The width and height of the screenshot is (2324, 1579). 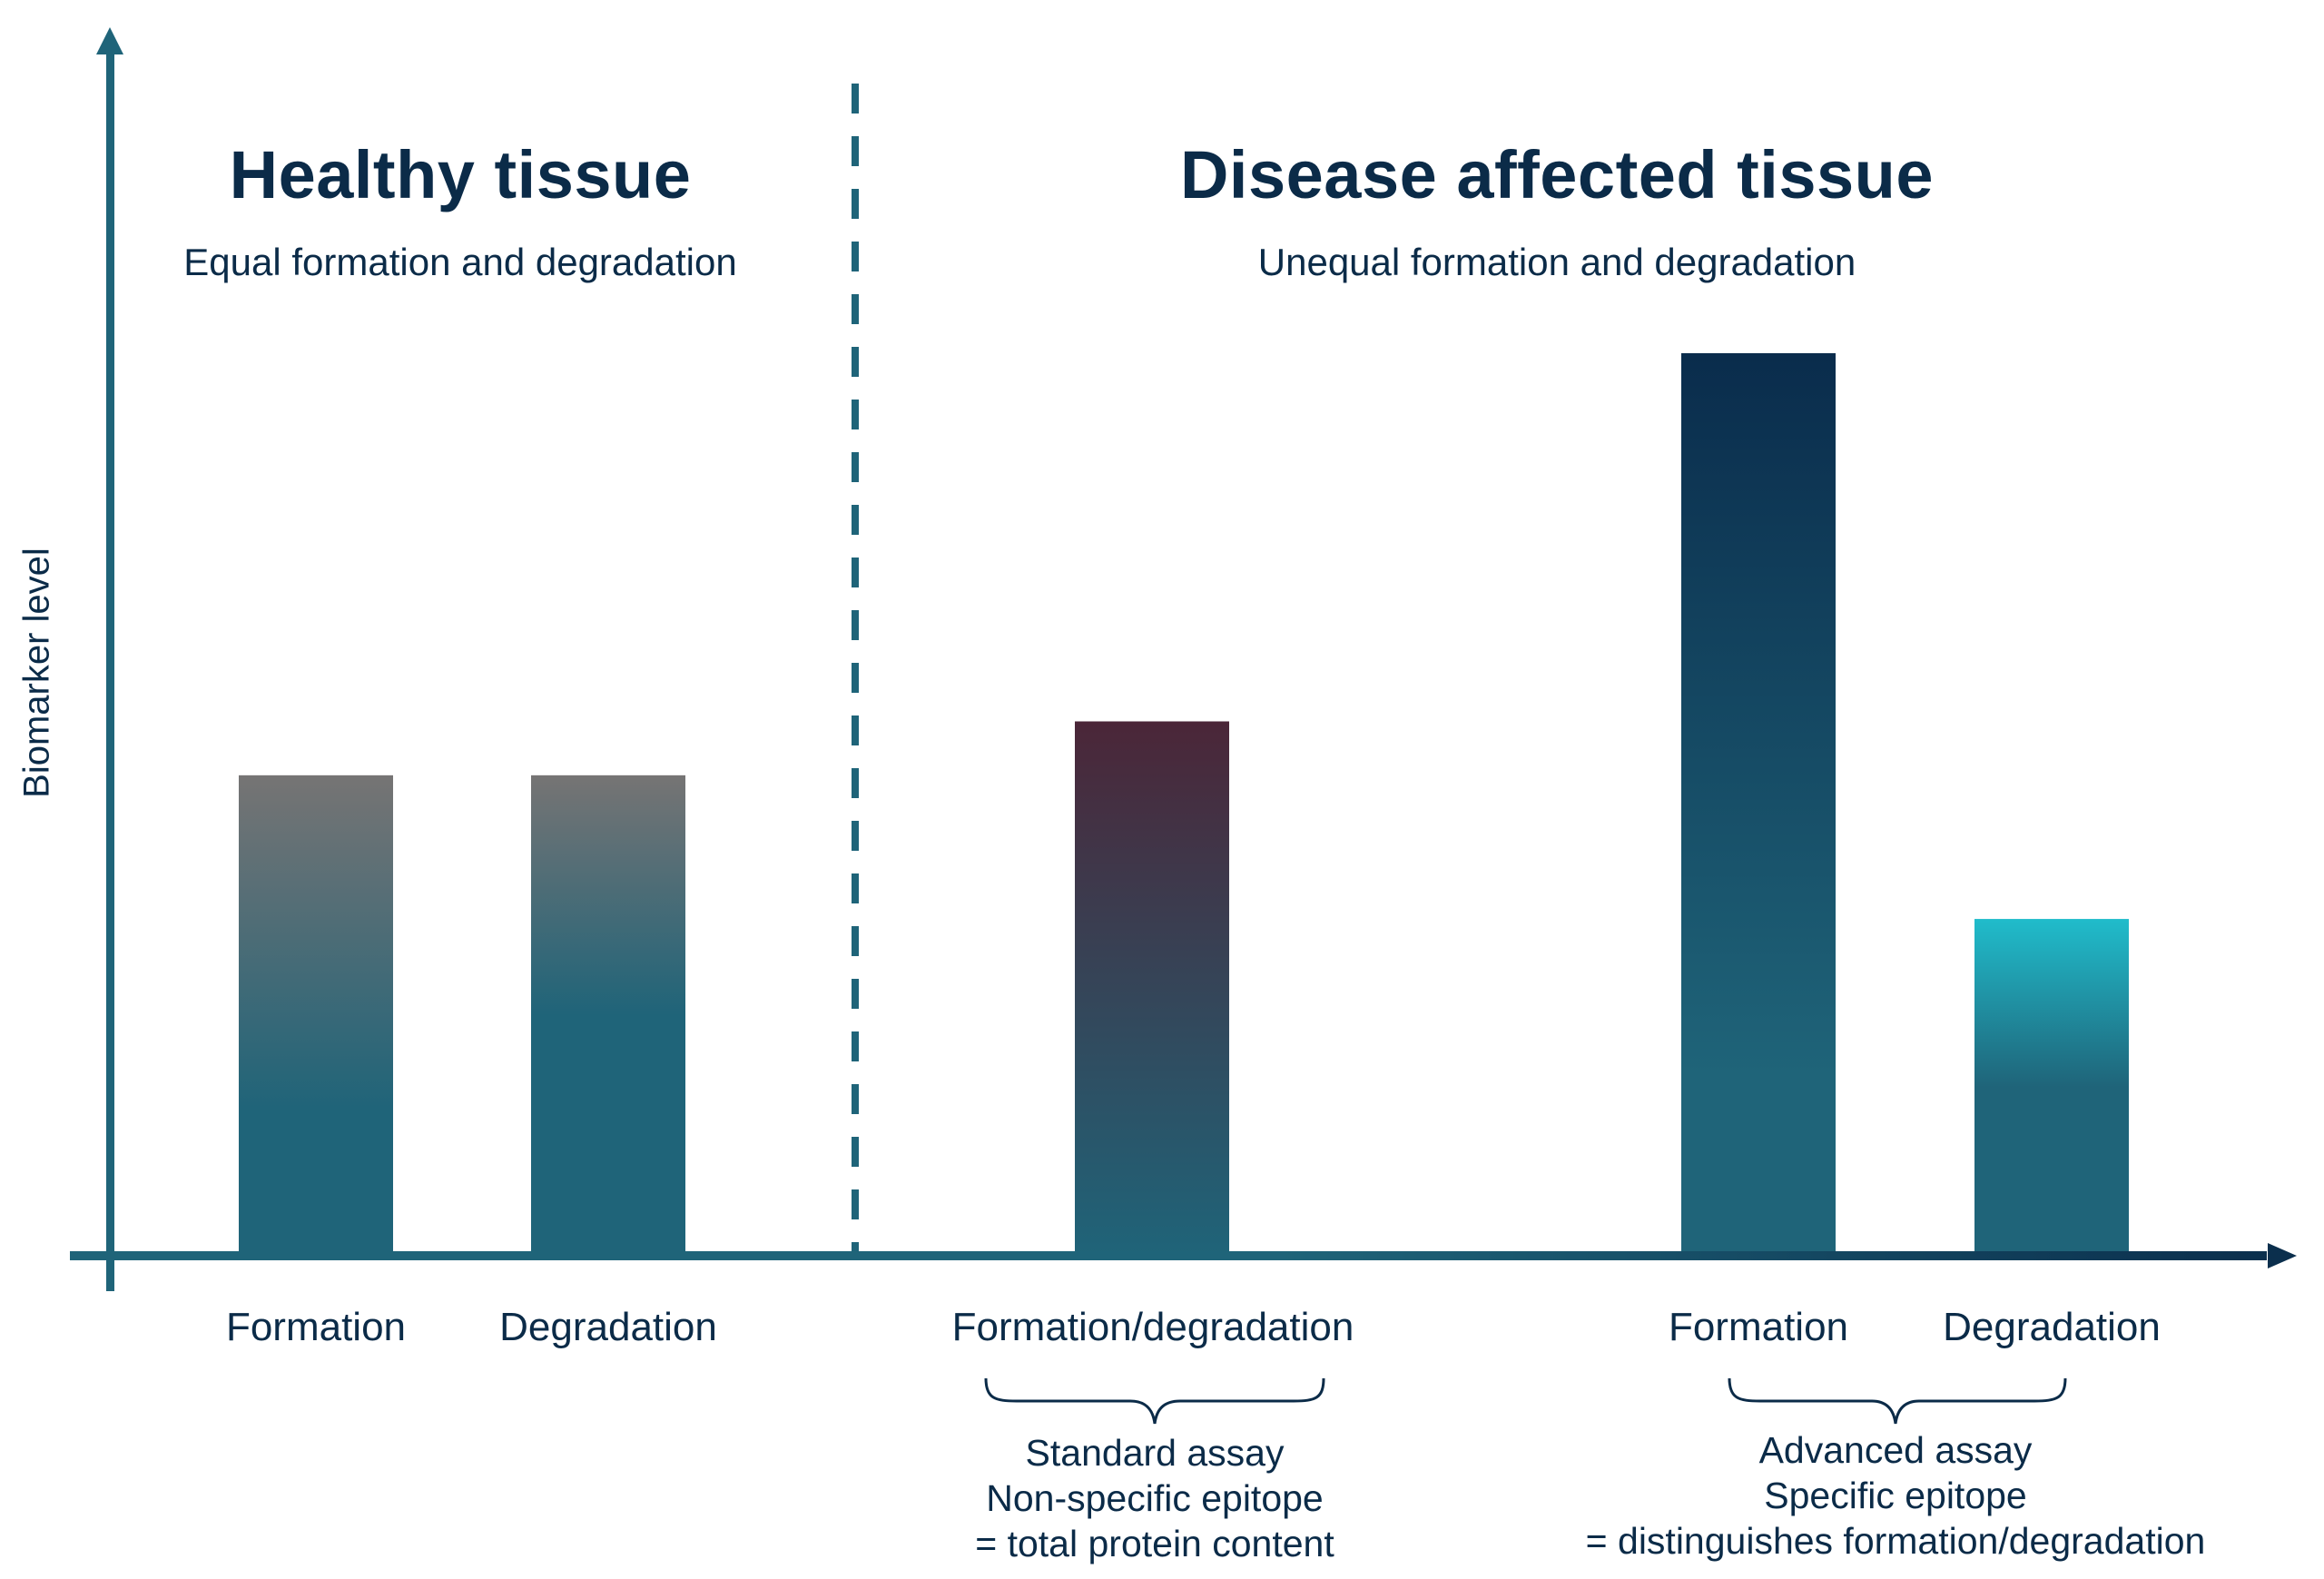 What do you see at coordinates (460, 174) in the screenshot?
I see `healthy-section-title: Healthy tissue` at bounding box center [460, 174].